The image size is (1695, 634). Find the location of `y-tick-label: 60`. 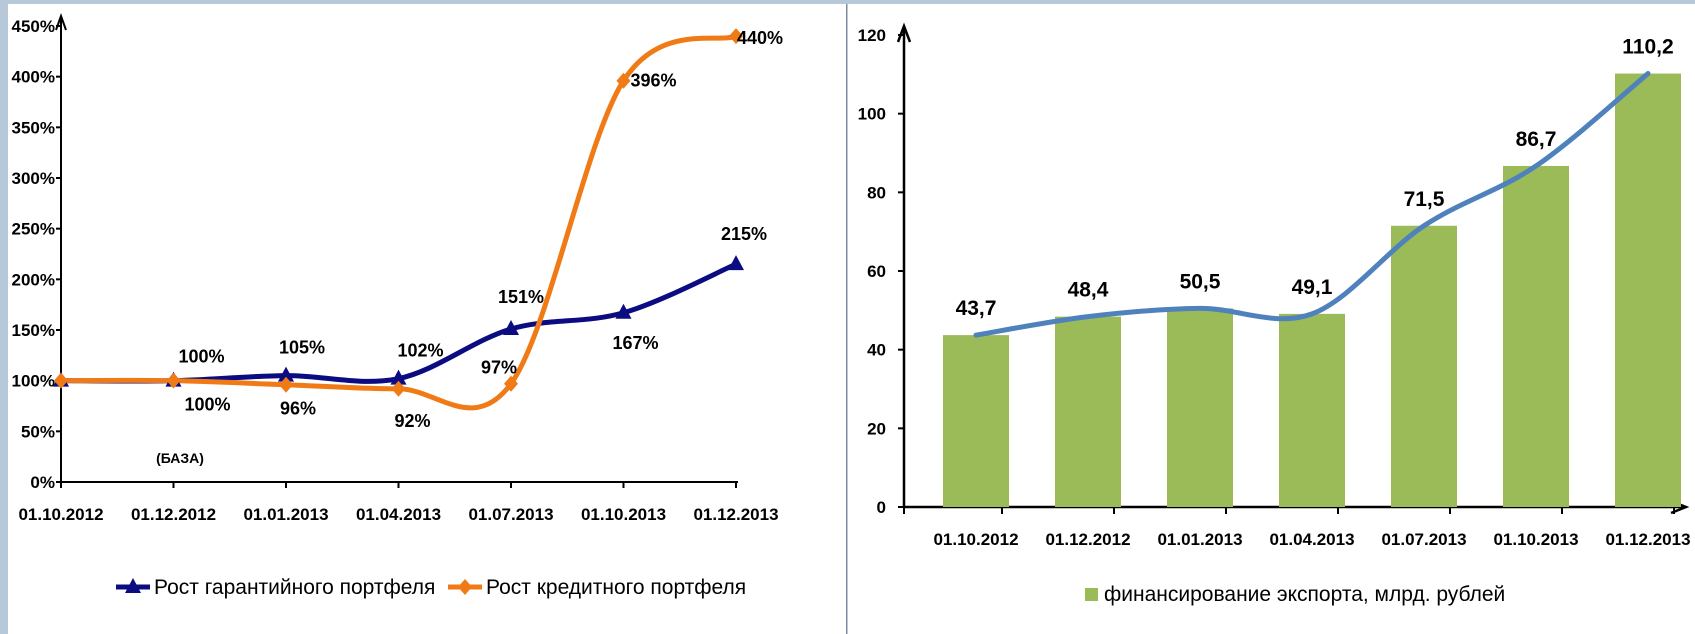

y-tick-label: 60 is located at coordinates (876, 271).